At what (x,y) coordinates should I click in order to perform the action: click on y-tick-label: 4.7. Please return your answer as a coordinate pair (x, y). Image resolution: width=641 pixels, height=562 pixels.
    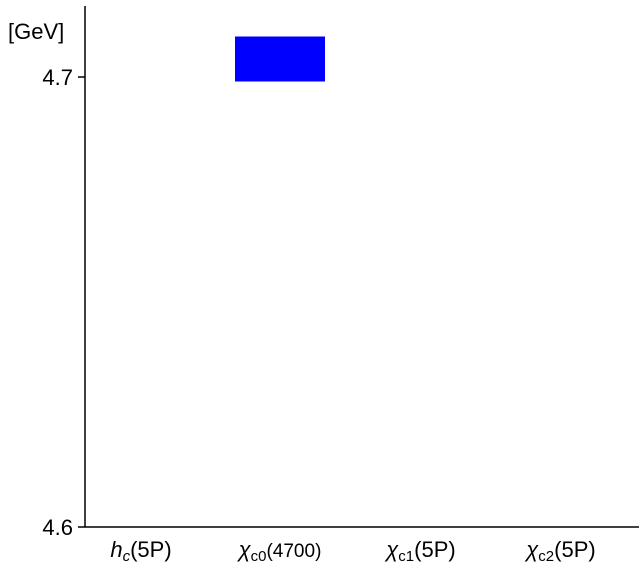
    Looking at the image, I should click on (57, 77).